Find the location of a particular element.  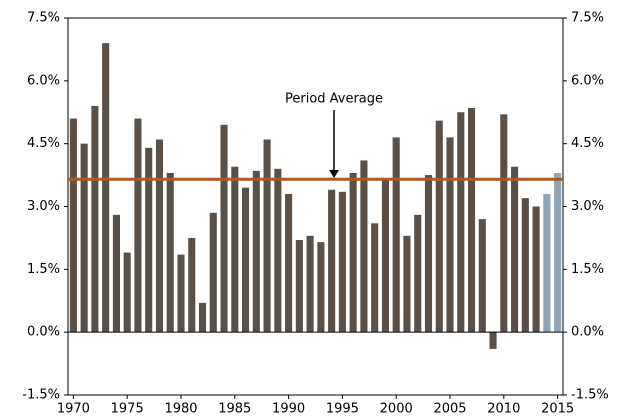

y2-tick-label: -1.5% is located at coordinates (590, 395).